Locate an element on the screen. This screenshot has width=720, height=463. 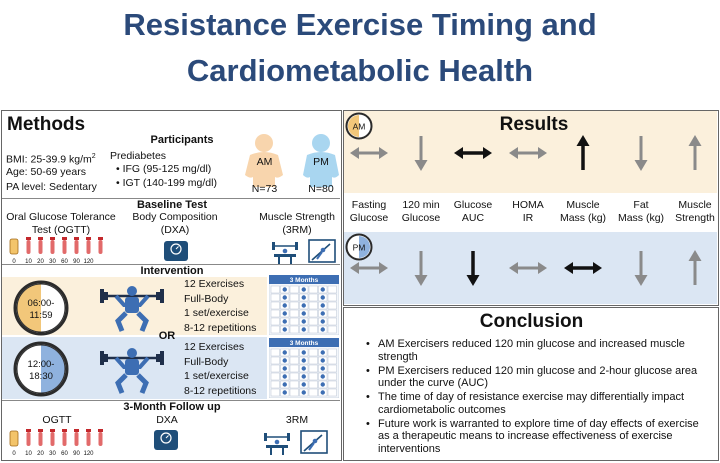
scale-icon is located at coordinates (176, 251).